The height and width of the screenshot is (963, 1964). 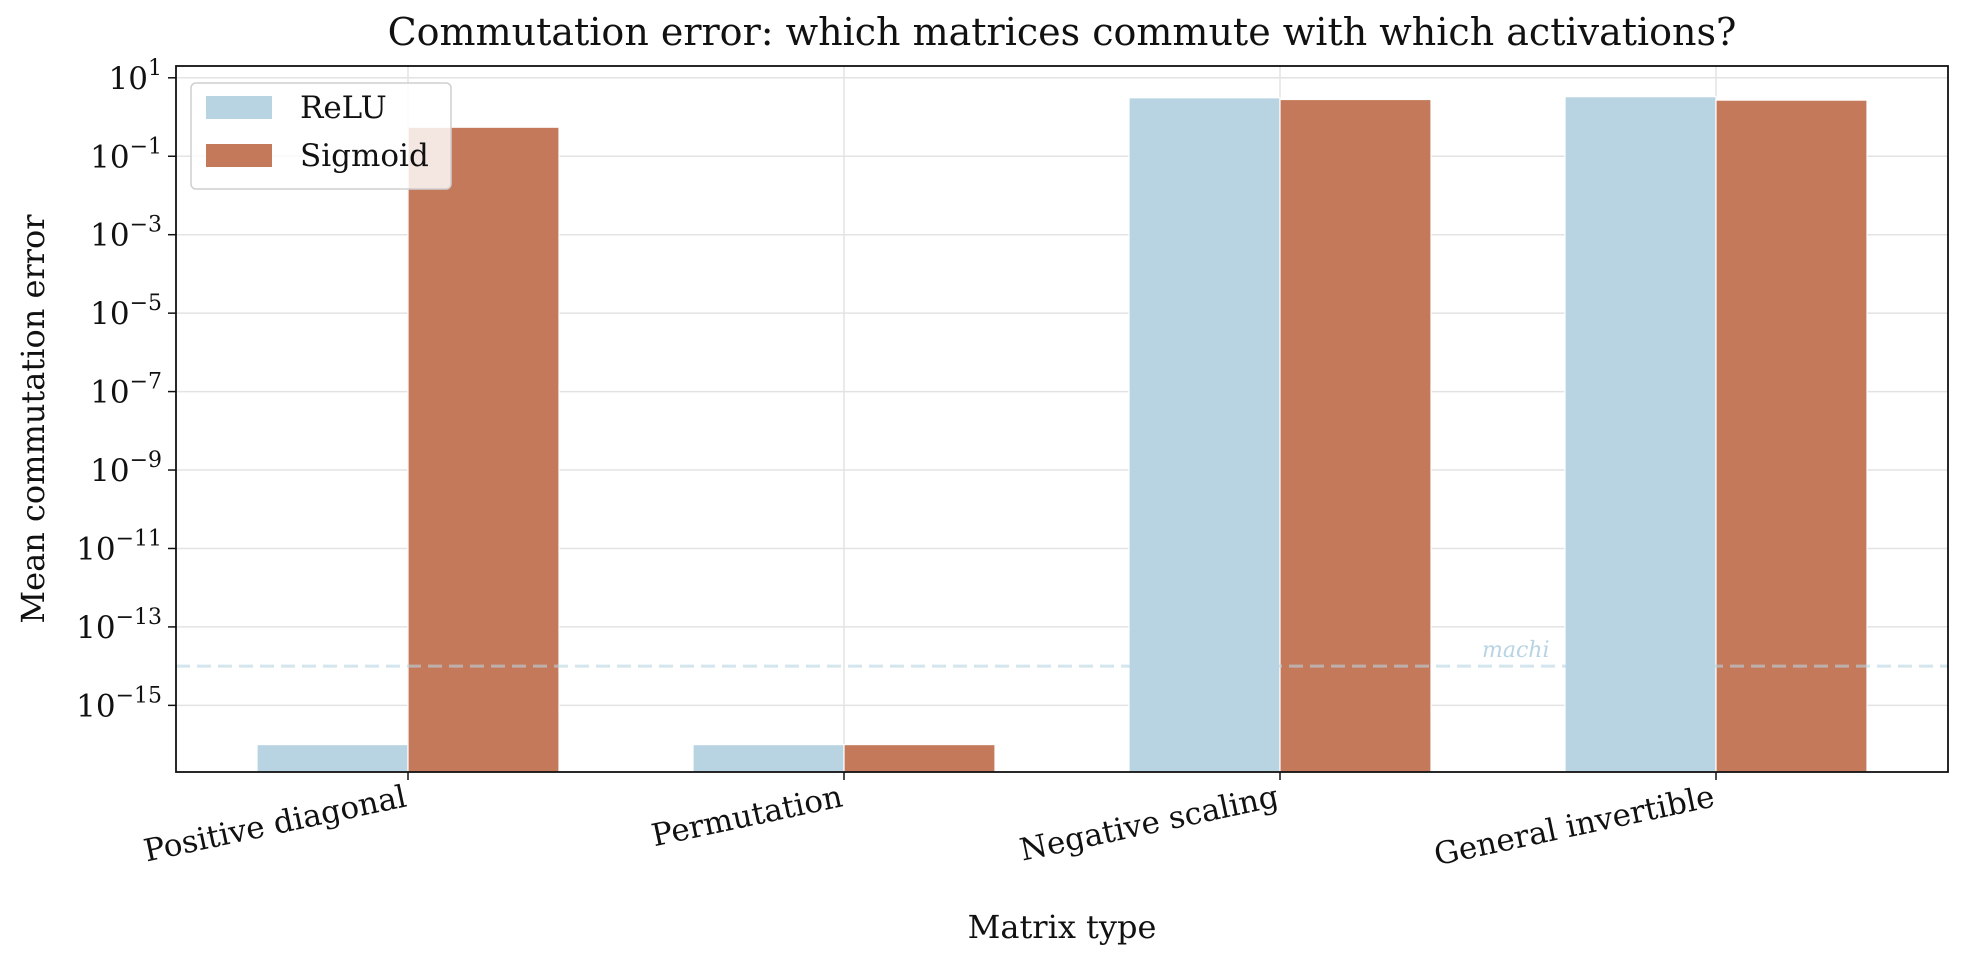 What do you see at coordinates (33, 419) in the screenshot?
I see `y-axis-label: Mean commutation error` at bounding box center [33, 419].